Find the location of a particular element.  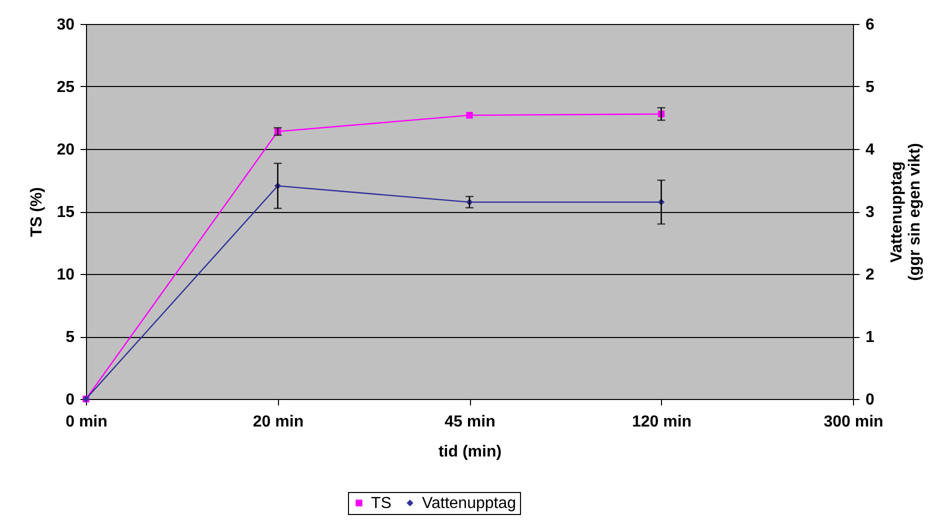

x-tick-label: 20 min is located at coordinates (278, 422).